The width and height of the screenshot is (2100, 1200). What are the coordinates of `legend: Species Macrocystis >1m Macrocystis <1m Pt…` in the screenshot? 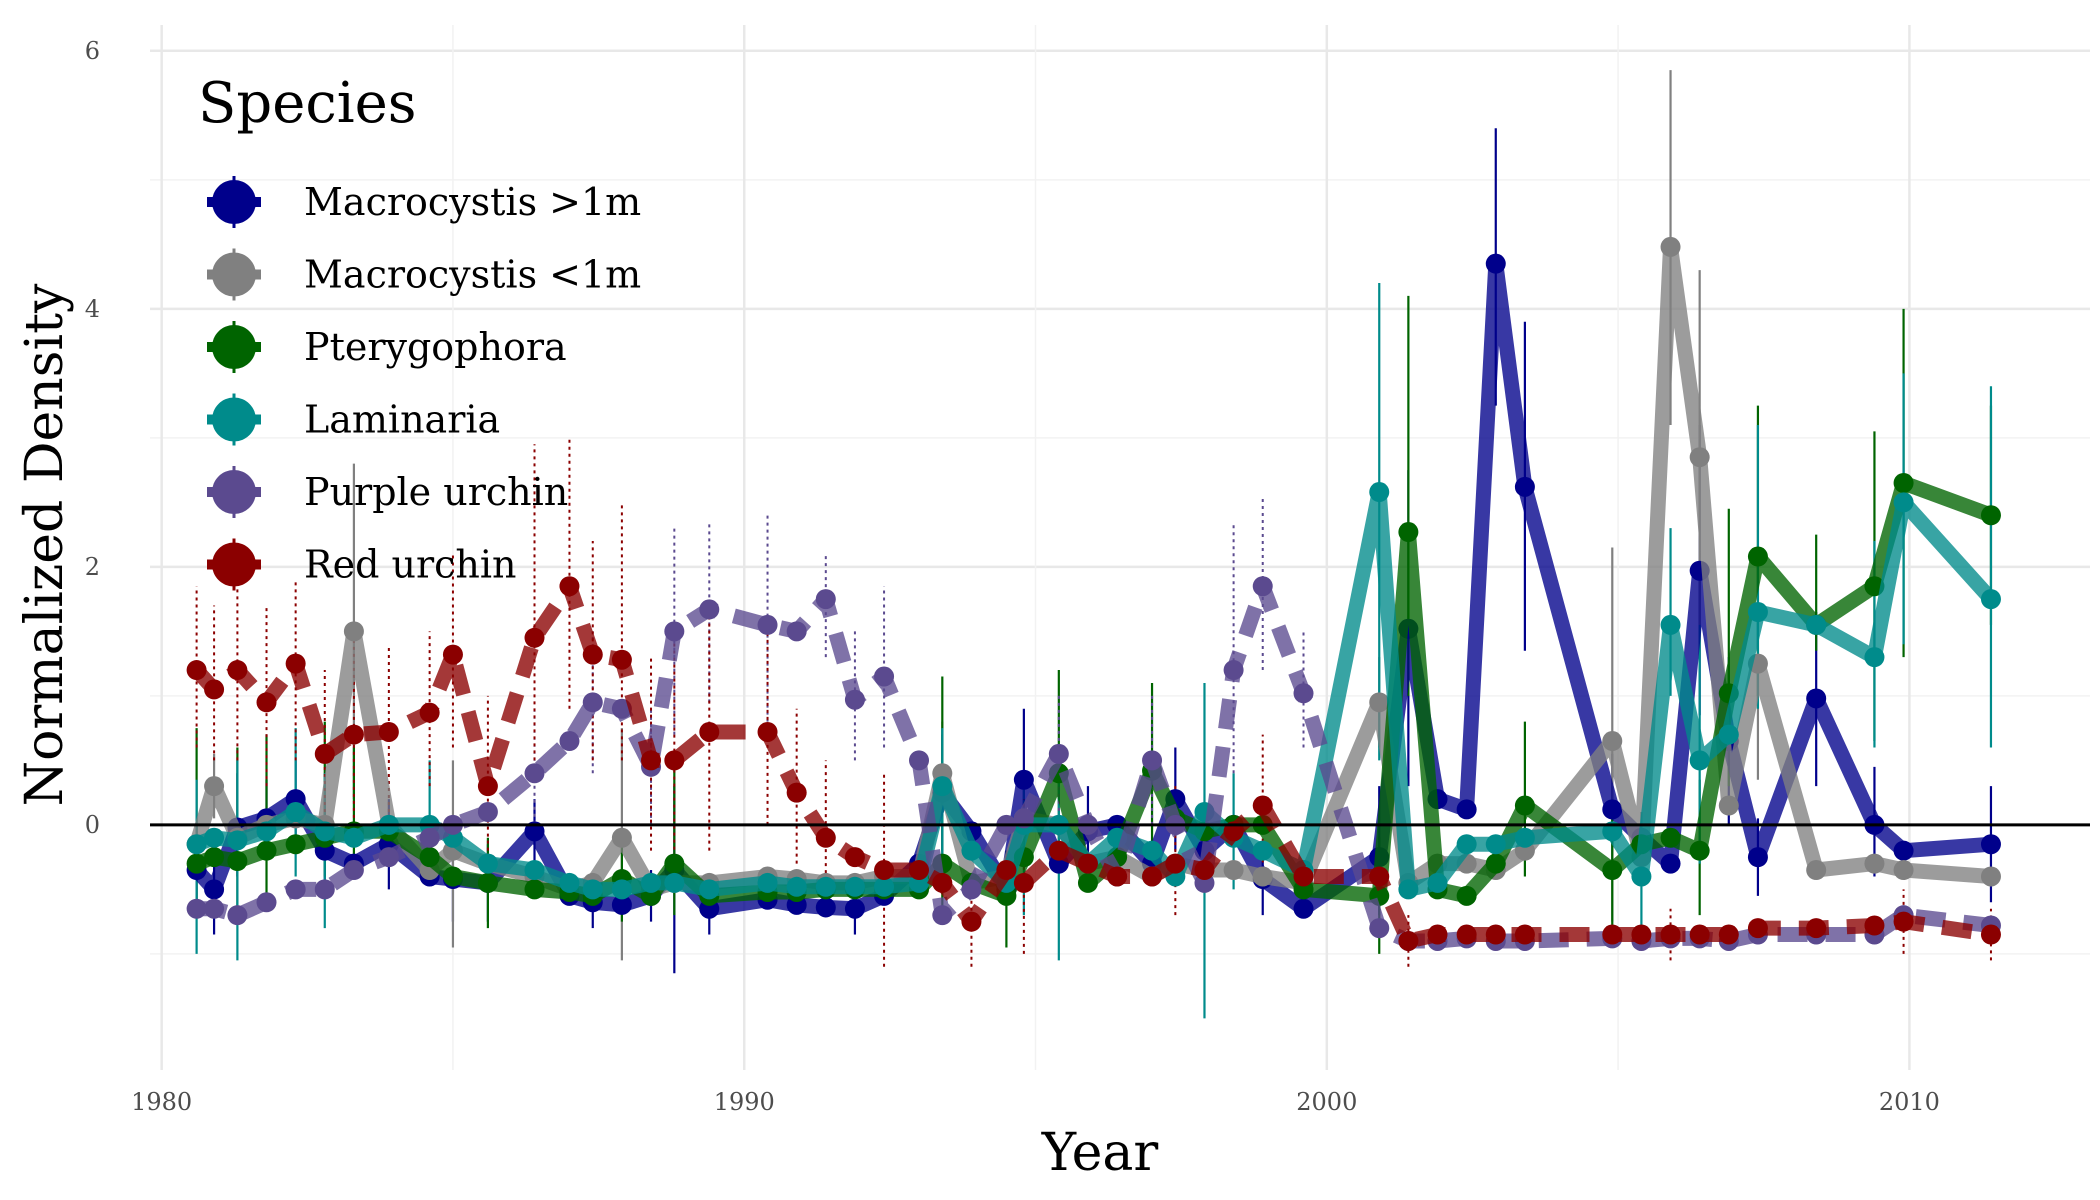 It's located at (419, 331).